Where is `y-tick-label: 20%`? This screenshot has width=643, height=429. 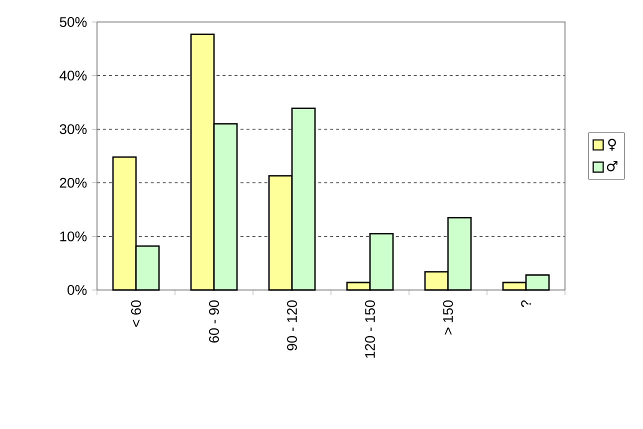
y-tick-label: 20% is located at coordinates (73, 183).